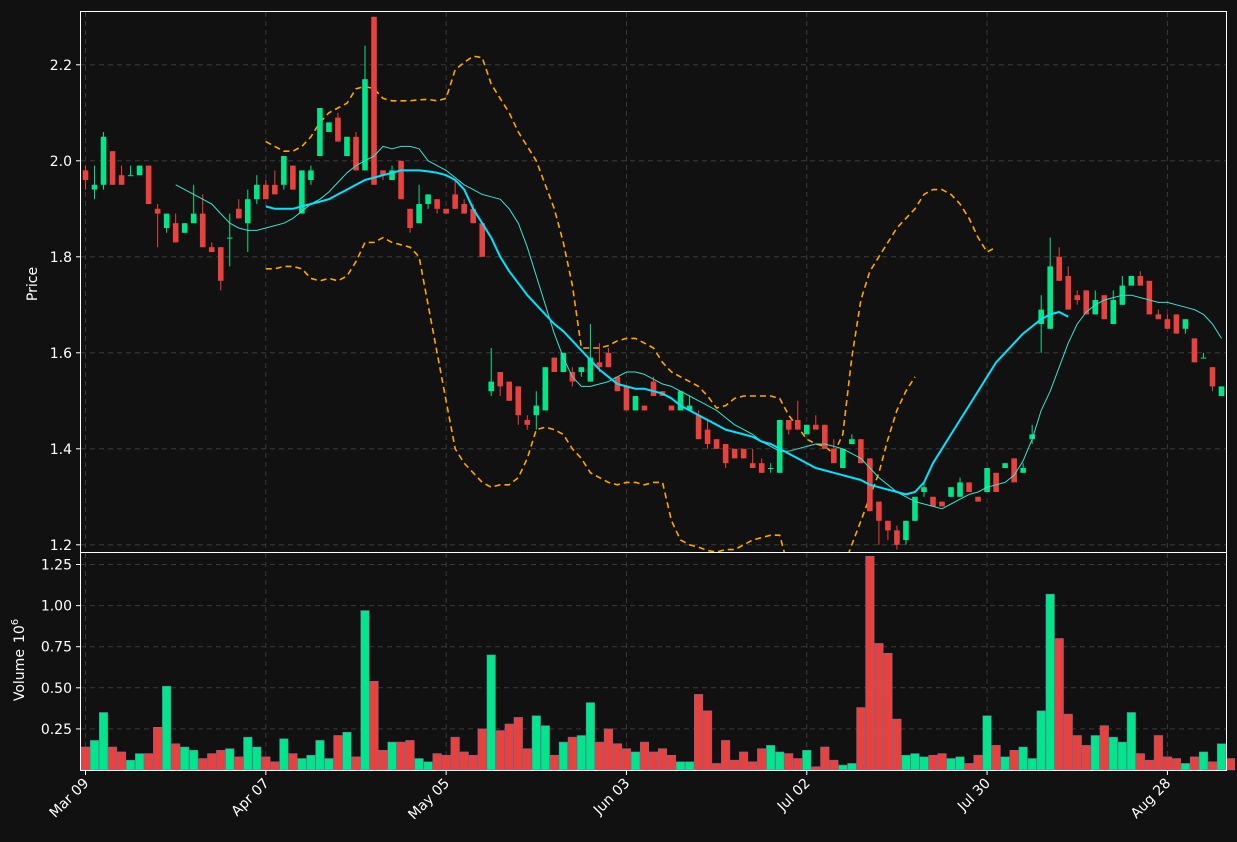  What do you see at coordinates (15, 622) in the screenshot?
I see `volume-axis-exponent: 6` at bounding box center [15, 622].